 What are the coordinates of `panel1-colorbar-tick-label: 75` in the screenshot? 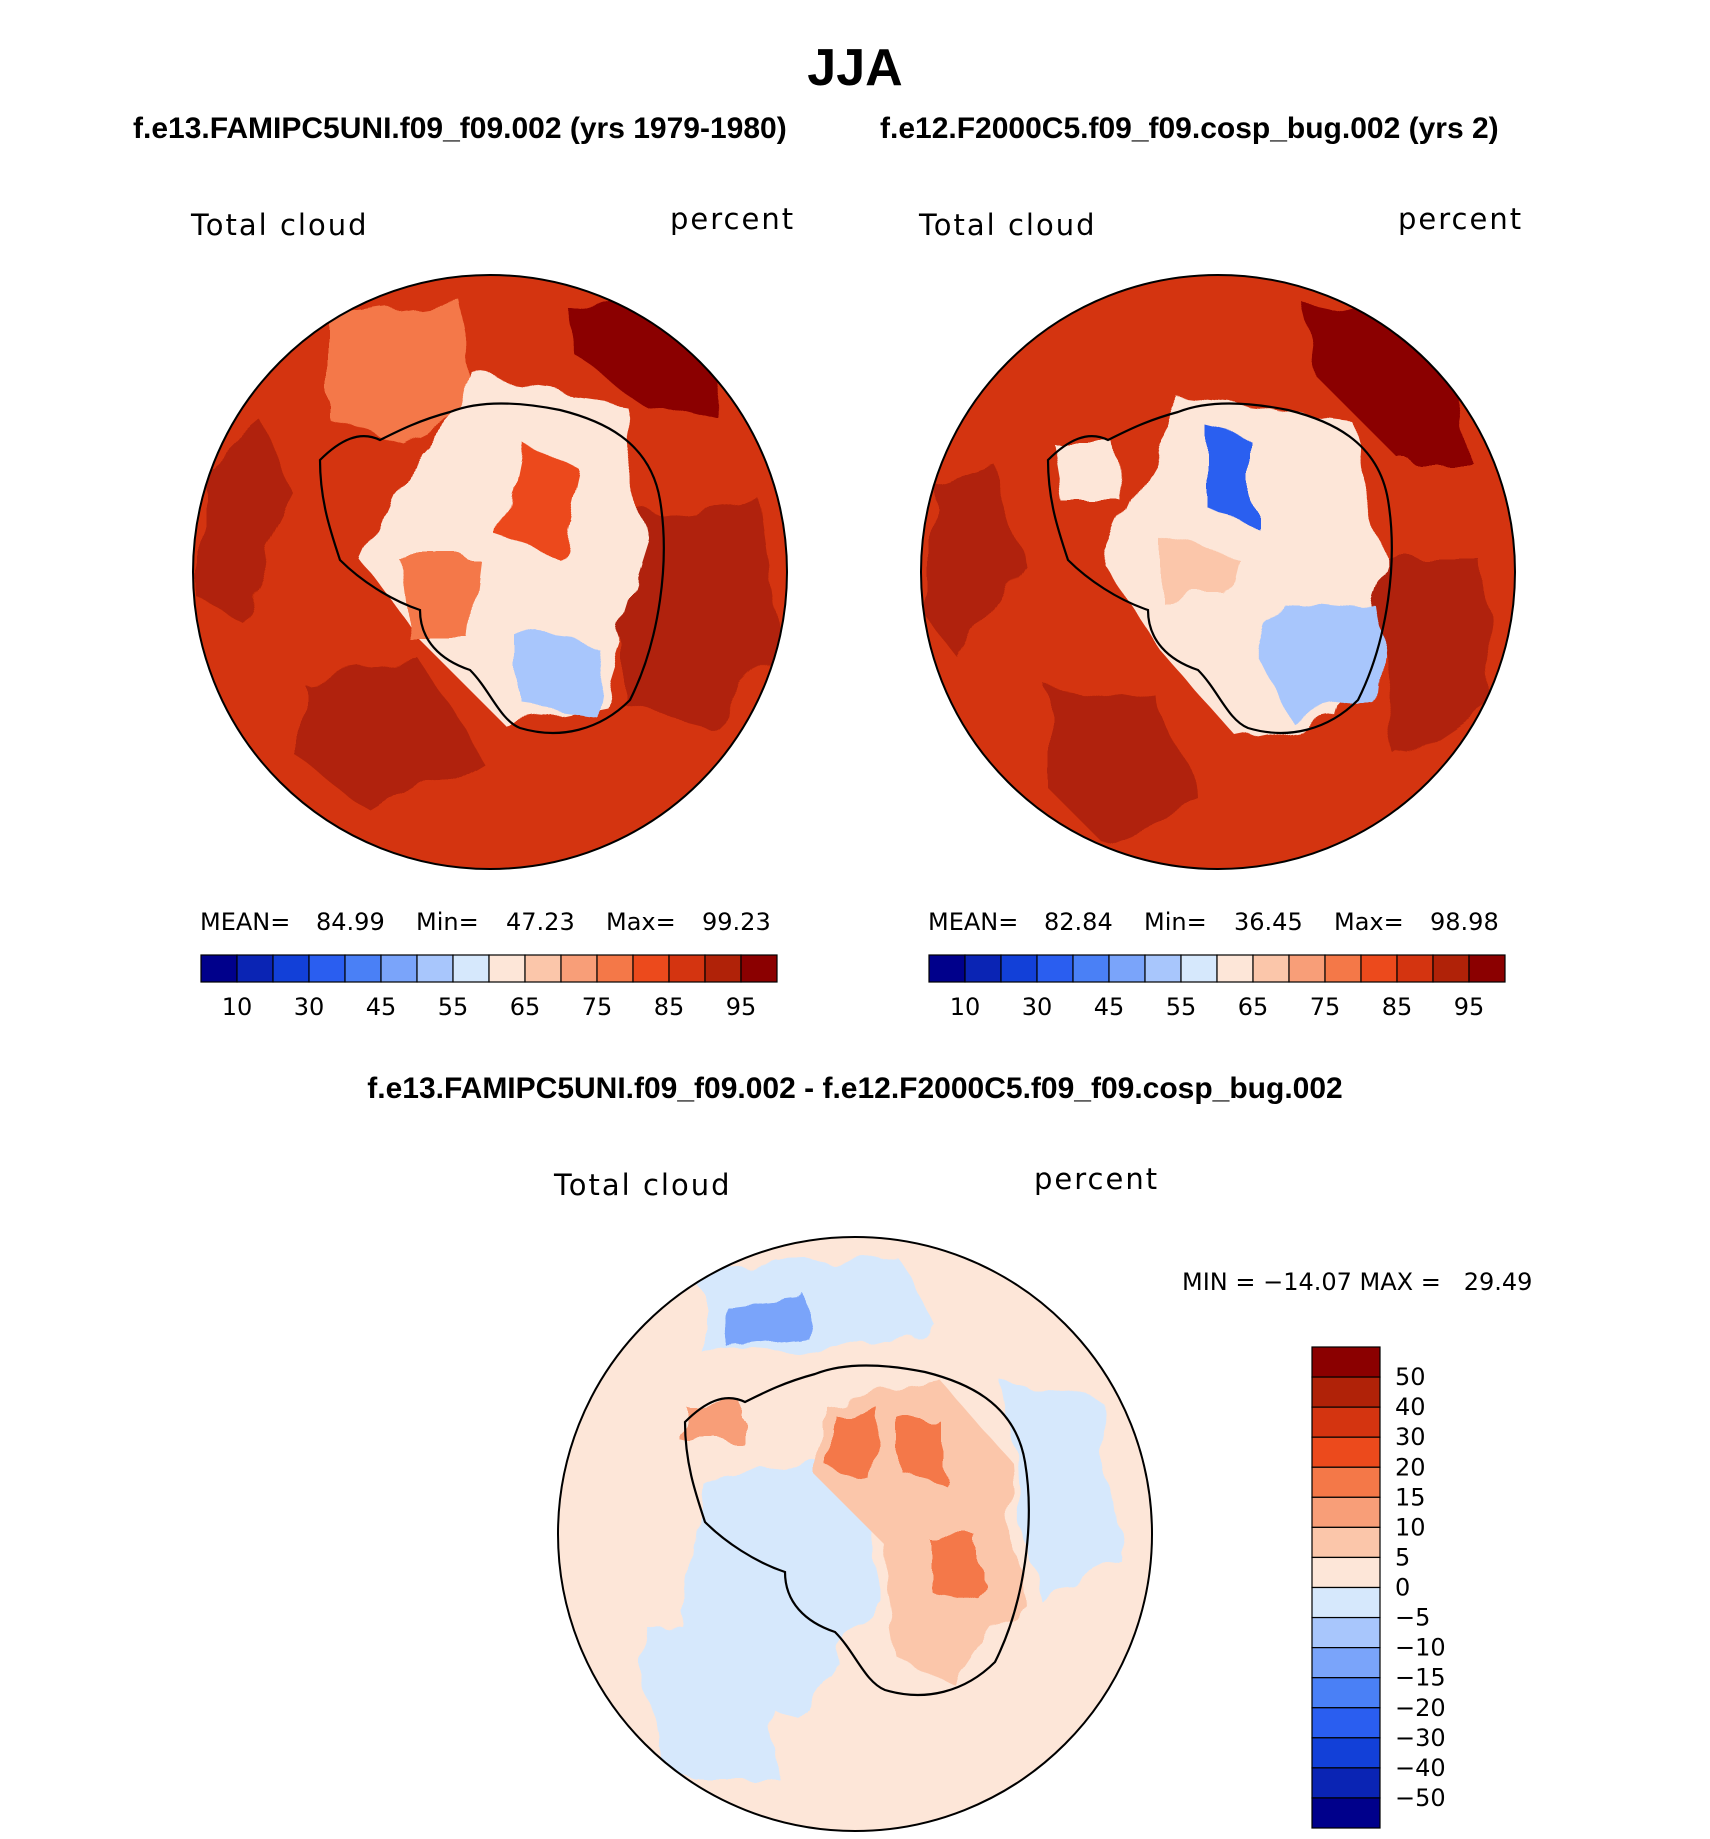 It's located at (597, 1007).